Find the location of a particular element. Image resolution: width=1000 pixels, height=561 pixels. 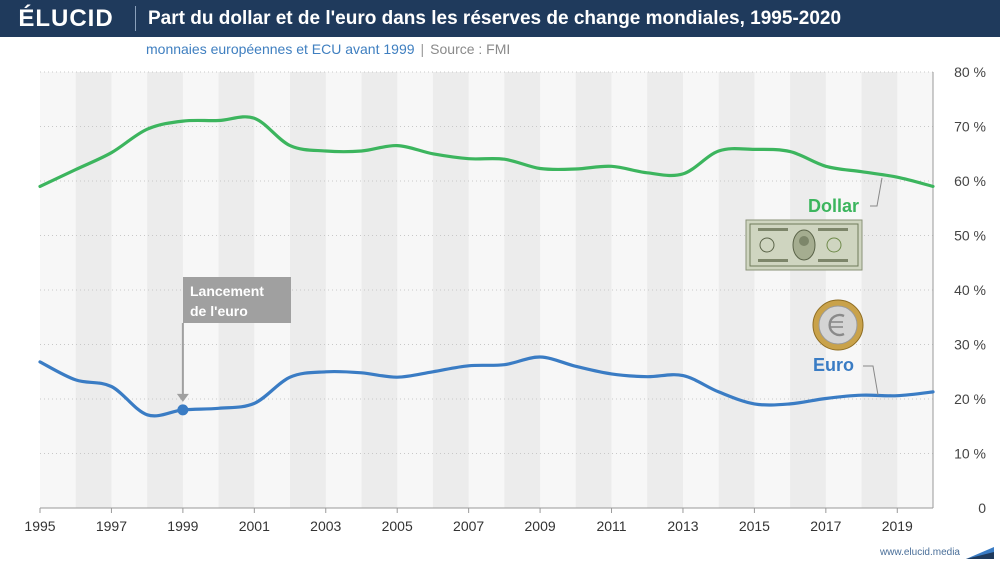

subtitle-note: monnaies européennes et ECU avant 1999 is located at coordinates (280, 49).